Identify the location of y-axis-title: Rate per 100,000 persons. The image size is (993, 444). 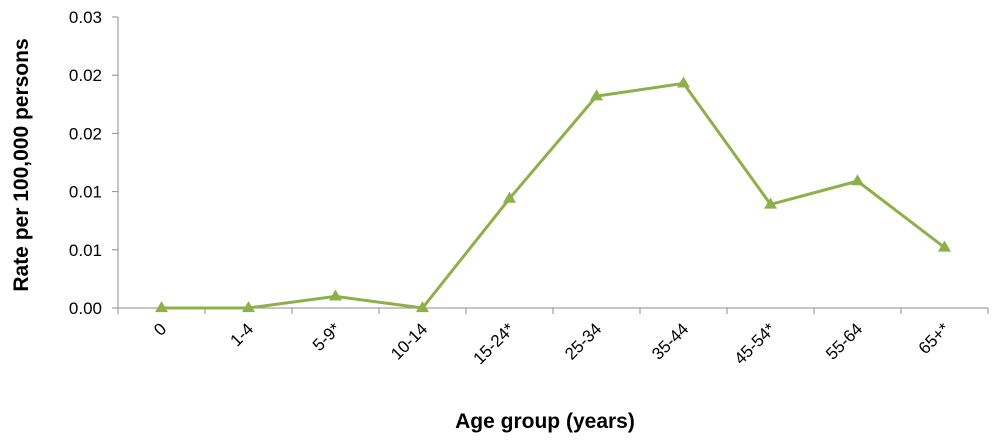
(21, 164).